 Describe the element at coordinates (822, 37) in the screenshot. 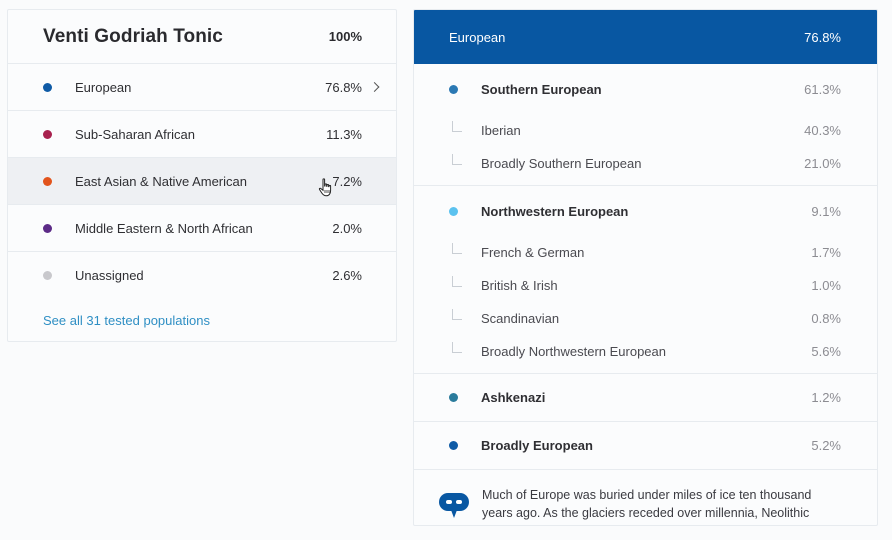

I see `detail-header-percentage: 76.8%` at that location.